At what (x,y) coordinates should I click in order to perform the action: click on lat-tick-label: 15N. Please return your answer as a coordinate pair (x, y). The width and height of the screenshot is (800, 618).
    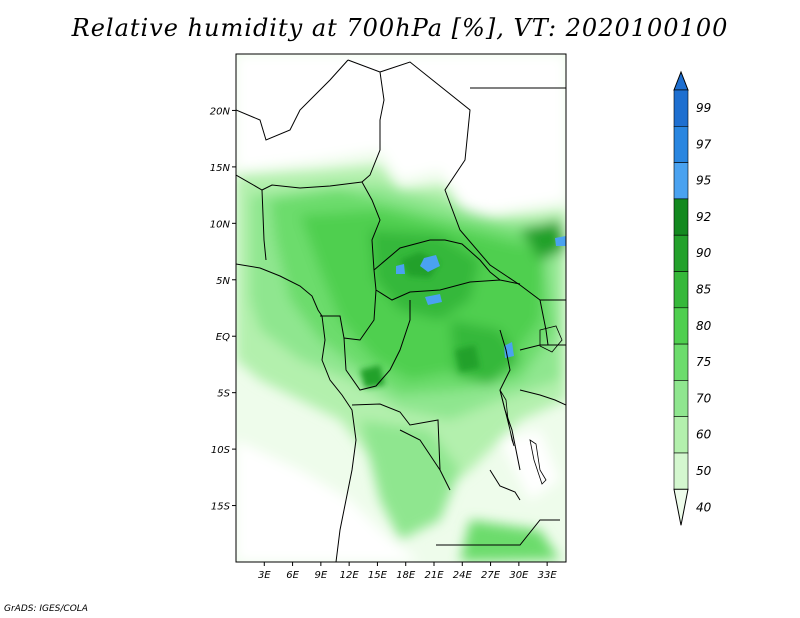
    Looking at the image, I should click on (220, 168).